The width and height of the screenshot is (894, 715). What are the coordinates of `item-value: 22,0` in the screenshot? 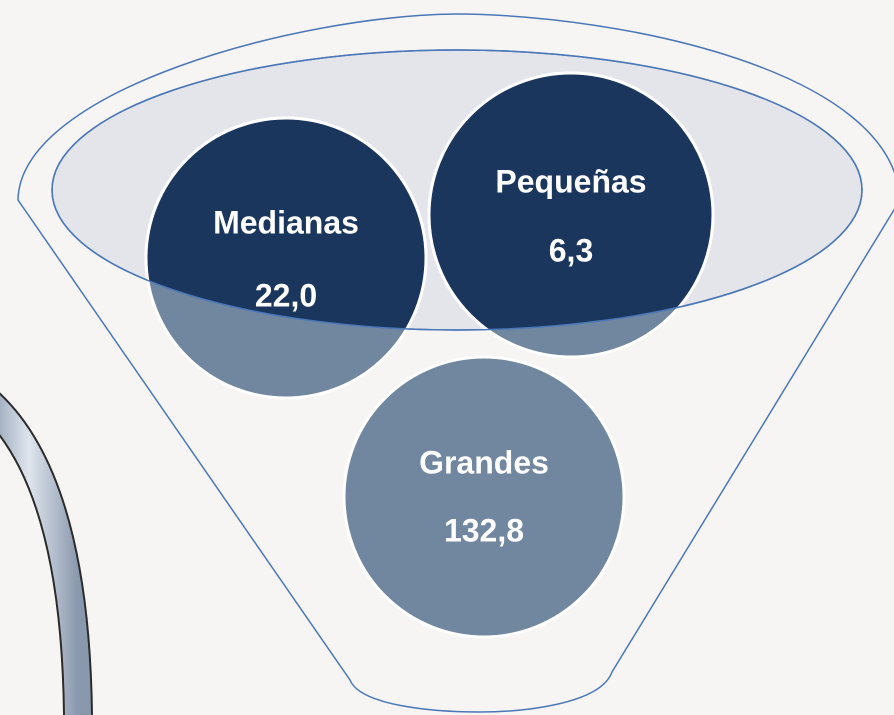 It's located at (286, 295).